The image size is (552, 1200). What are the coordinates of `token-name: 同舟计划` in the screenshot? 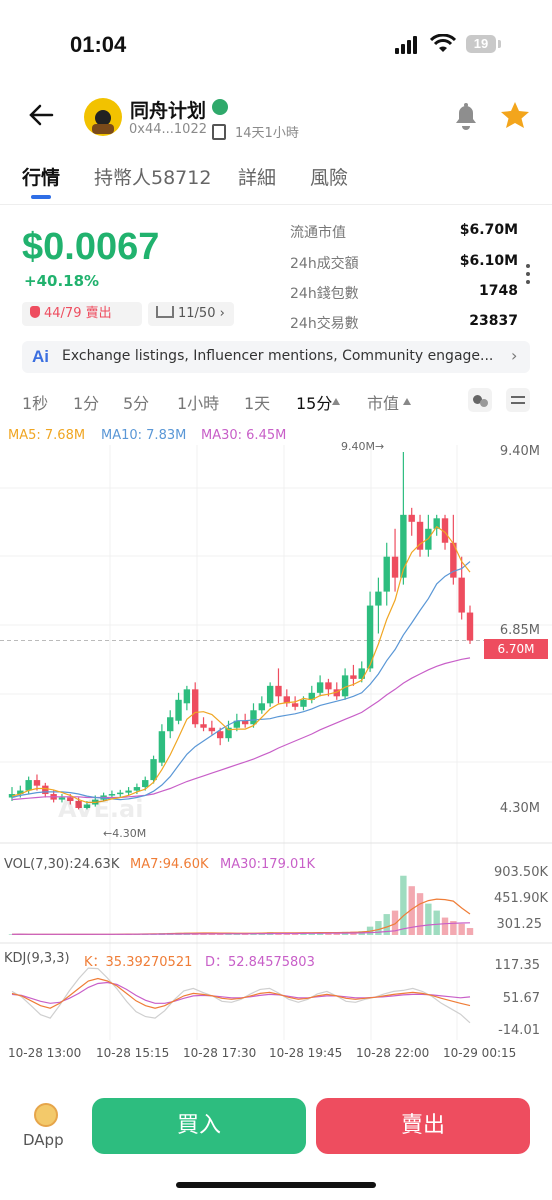 It's located at (168, 111).